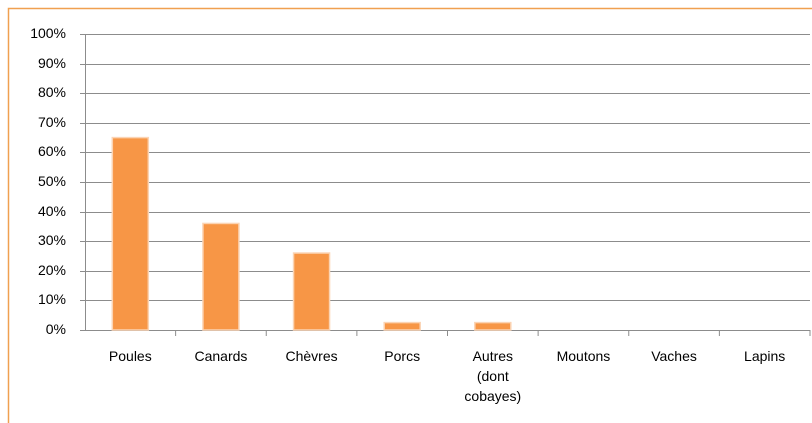 The width and height of the screenshot is (812, 423). What do you see at coordinates (493, 376) in the screenshot?
I see `x-tick-label: Autres (dont cobayes)` at bounding box center [493, 376].